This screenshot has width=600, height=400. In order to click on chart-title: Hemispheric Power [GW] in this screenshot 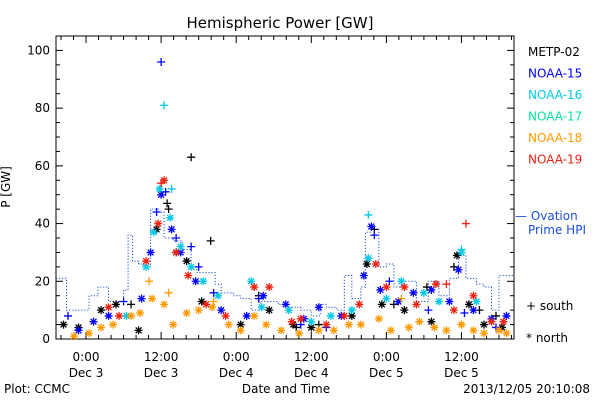, I will do `click(280, 23)`.